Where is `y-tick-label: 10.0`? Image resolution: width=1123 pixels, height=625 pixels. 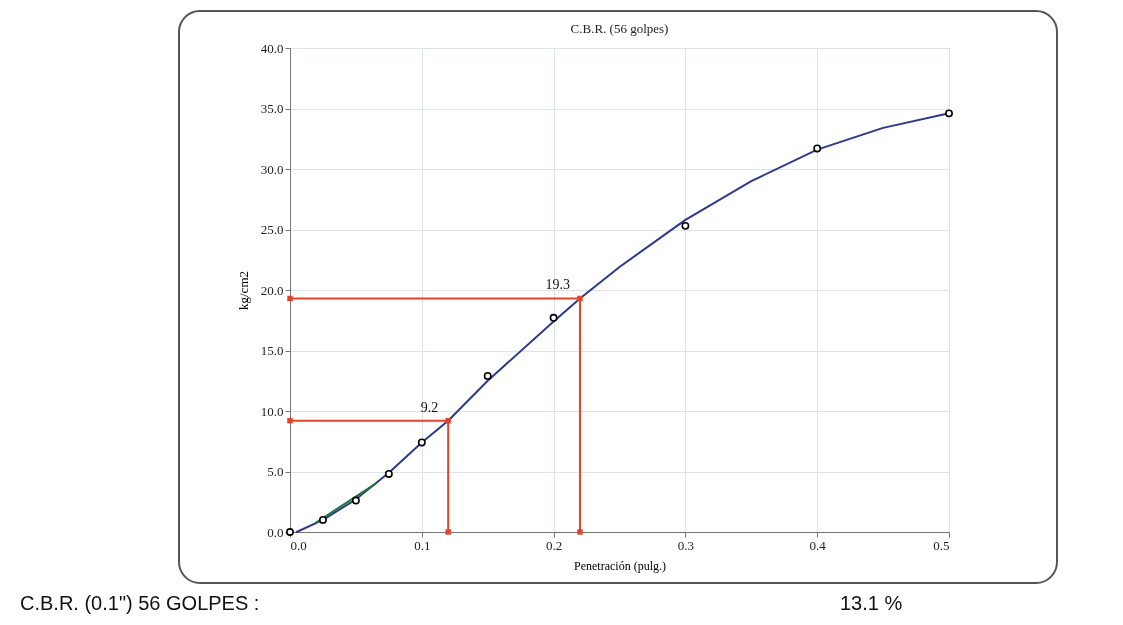
y-tick-label: 10.0 is located at coordinates (272, 411).